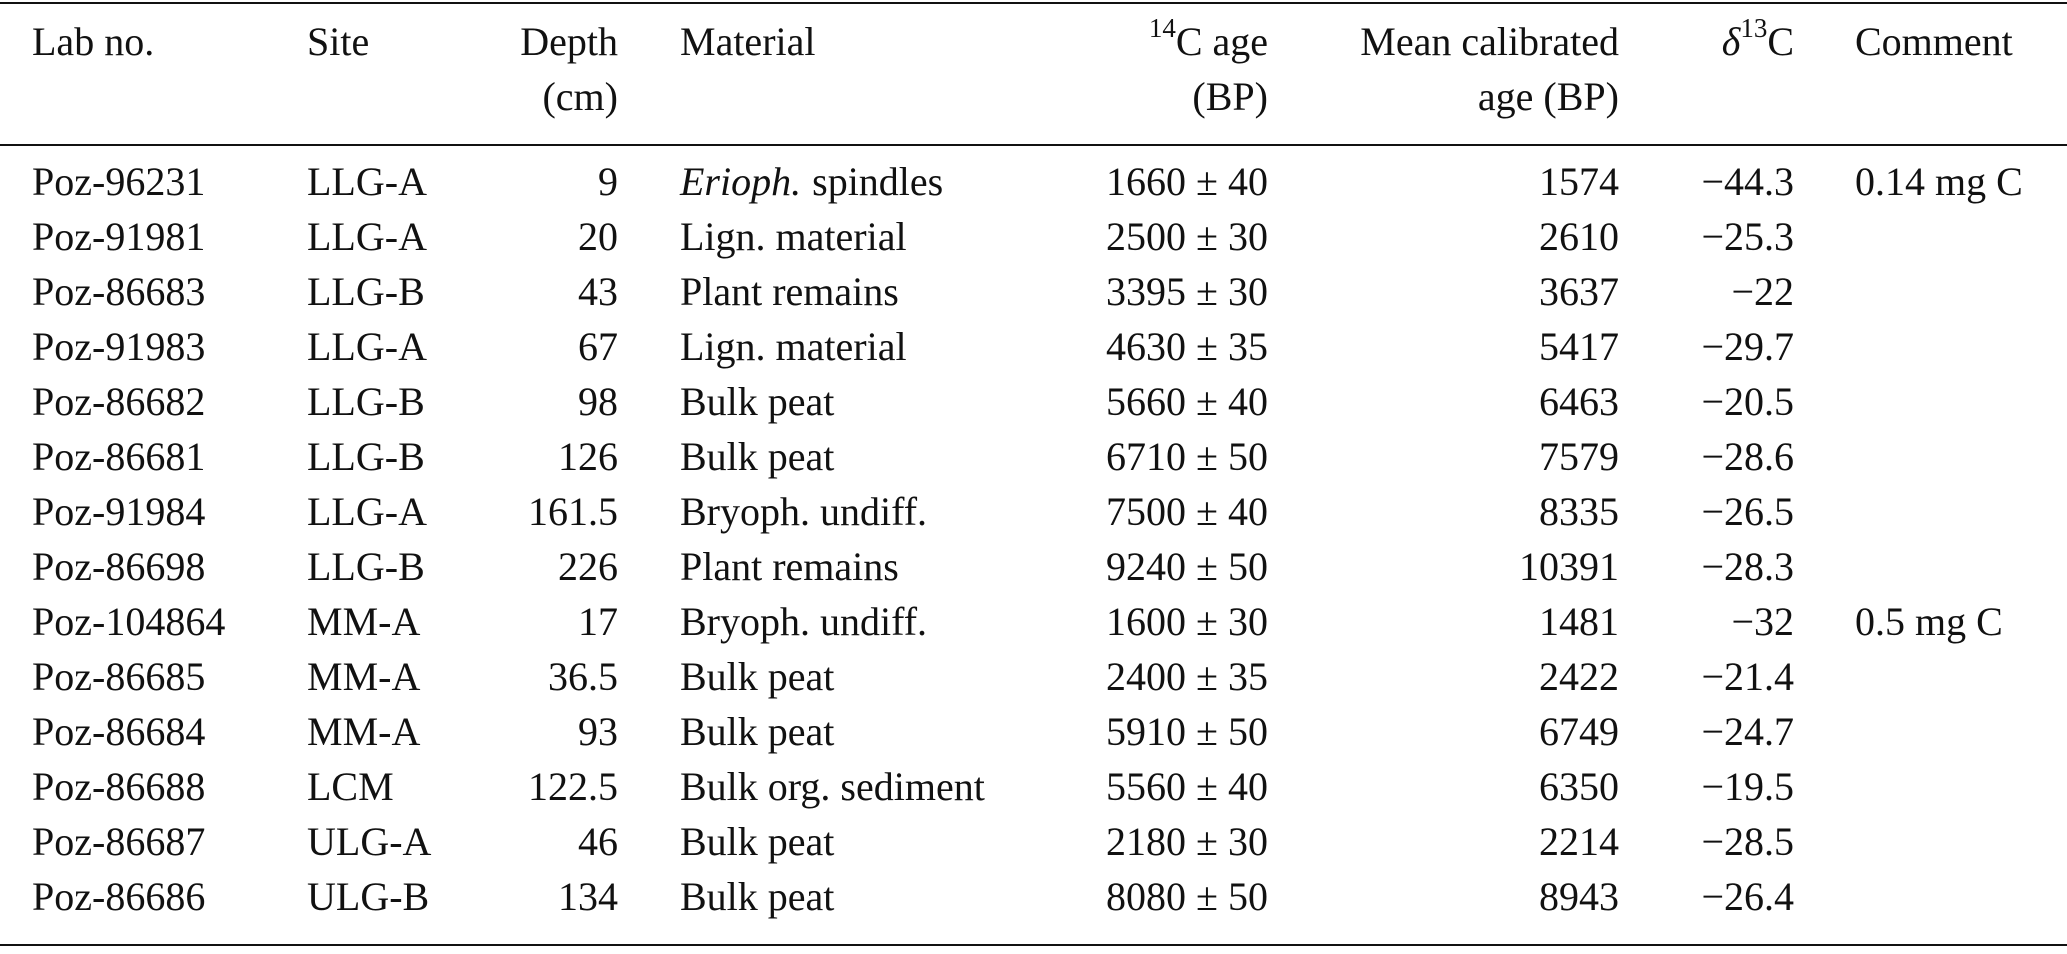 Image resolution: width=2067 pixels, height=954 pixels. I want to click on header-cell: age (BP), so click(1548, 96).